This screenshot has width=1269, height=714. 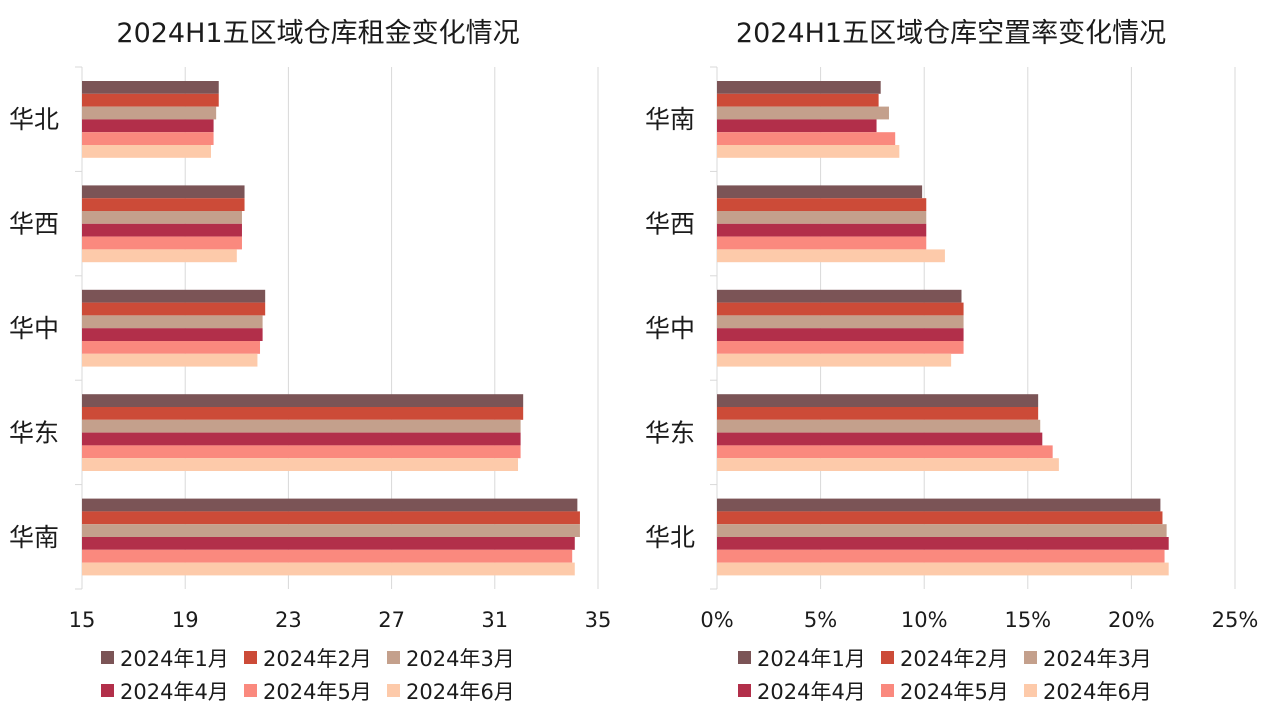 What do you see at coordinates (924, 620) in the screenshot?
I see `vacancy-x-tick-label: 10%` at bounding box center [924, 620].